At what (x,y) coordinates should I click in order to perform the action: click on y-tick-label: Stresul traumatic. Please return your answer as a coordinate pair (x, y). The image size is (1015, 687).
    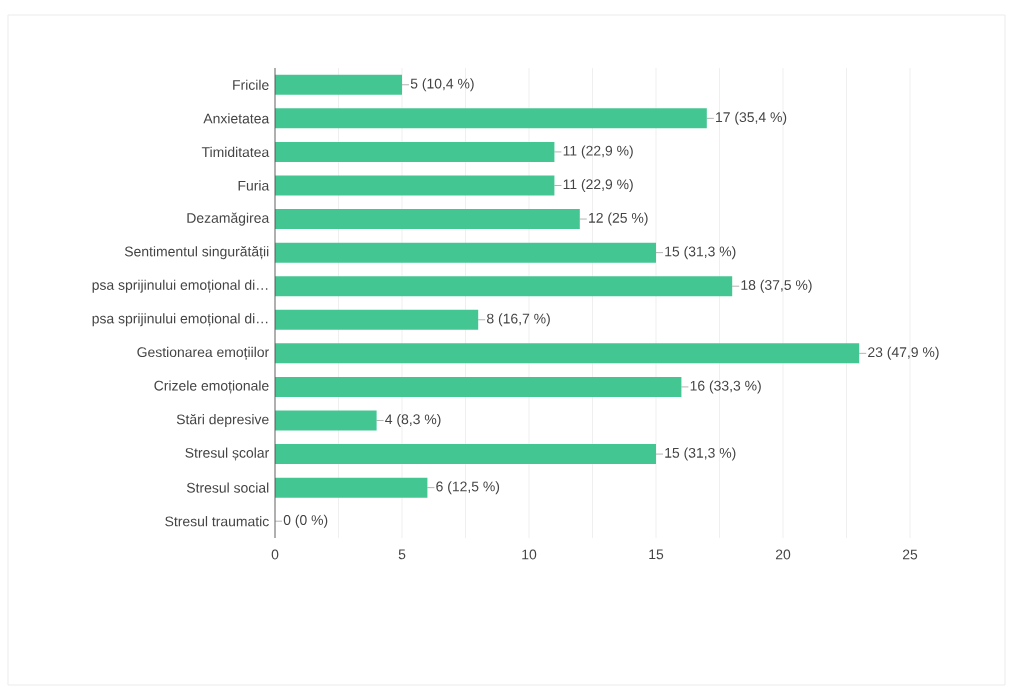
    Looking at the image, I should click on (217, 521).